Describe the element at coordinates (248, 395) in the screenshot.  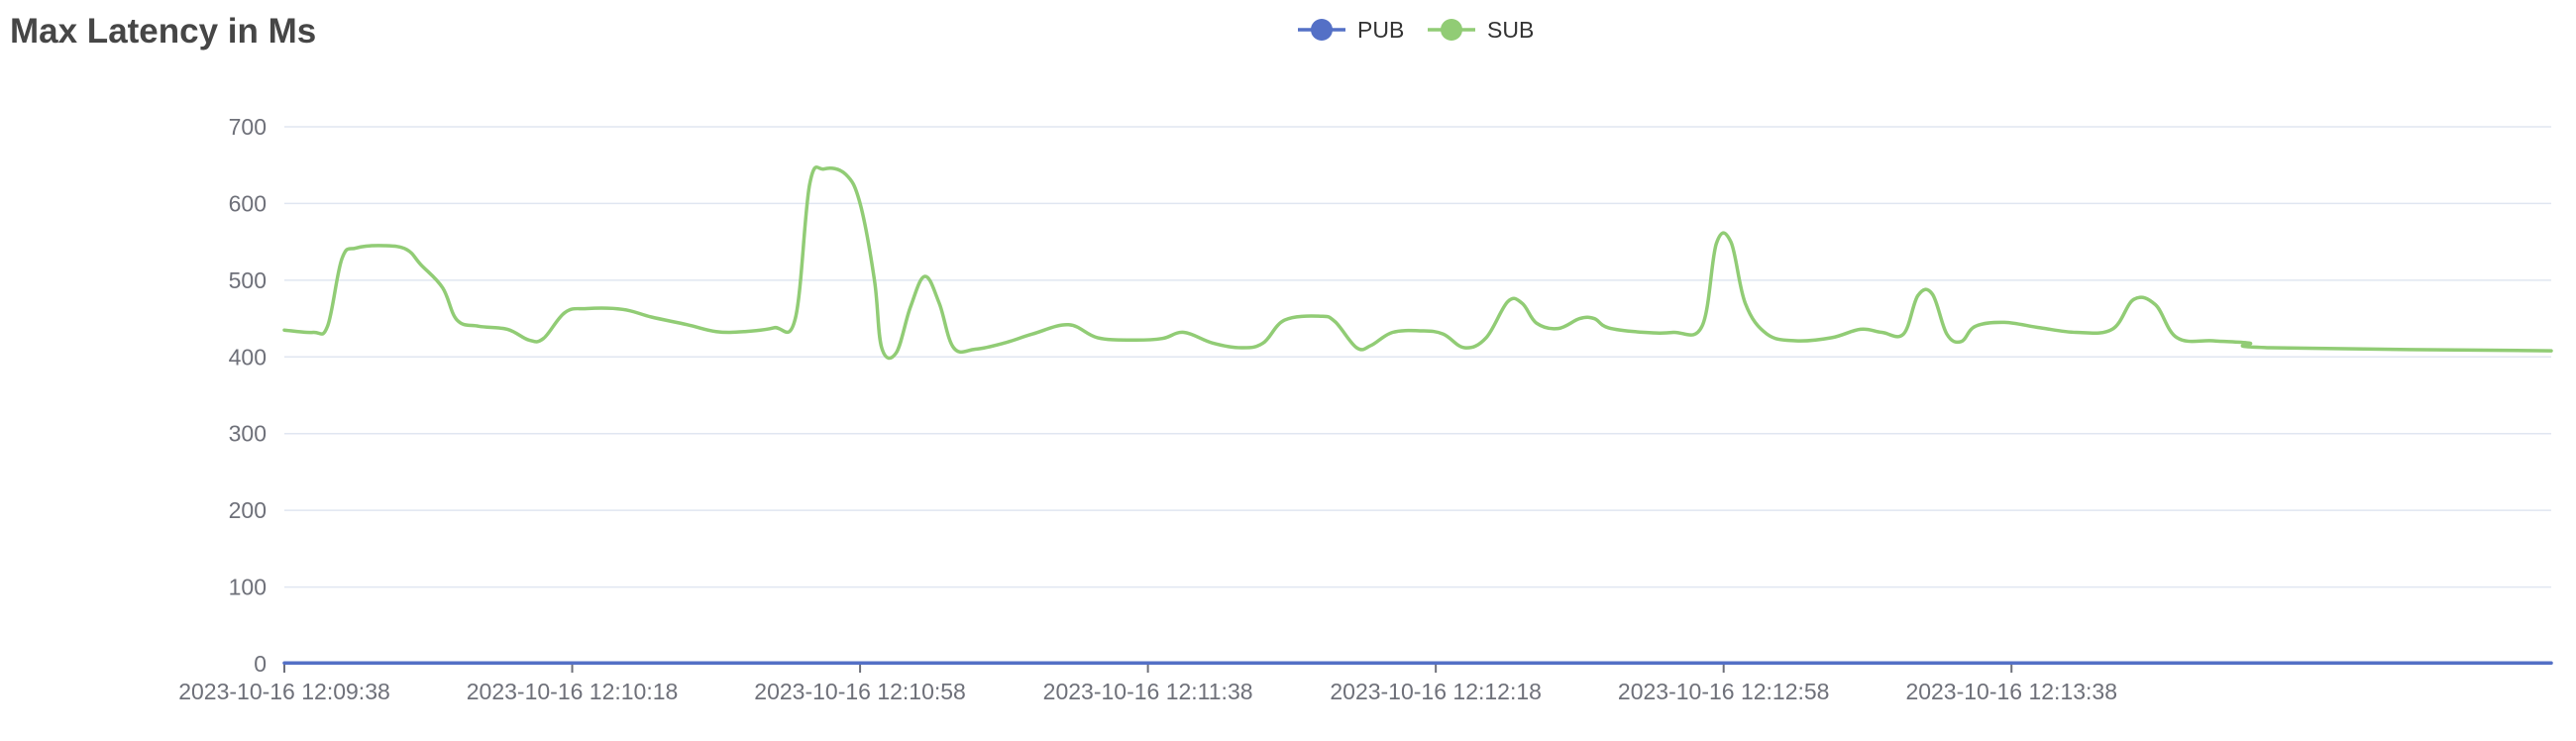
I see `y-axis: 0 100 200 300 400 500 600 700` at that location.